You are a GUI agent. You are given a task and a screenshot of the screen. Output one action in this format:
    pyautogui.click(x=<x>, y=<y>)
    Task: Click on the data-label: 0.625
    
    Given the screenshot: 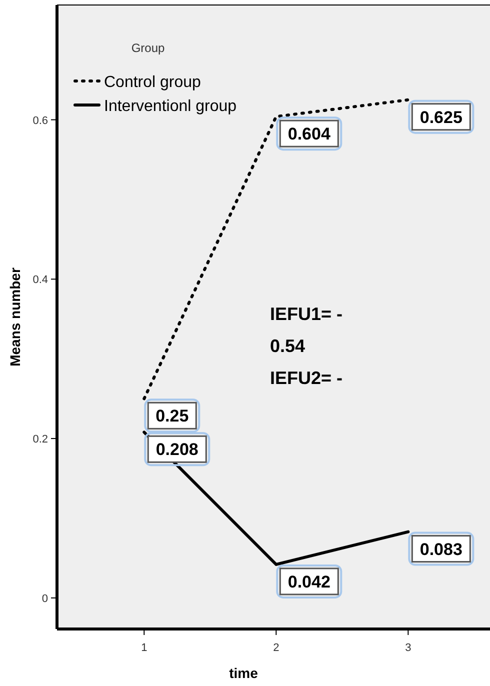 What is the action you would take?
    pyautogui.click(x=441, y=117)
    